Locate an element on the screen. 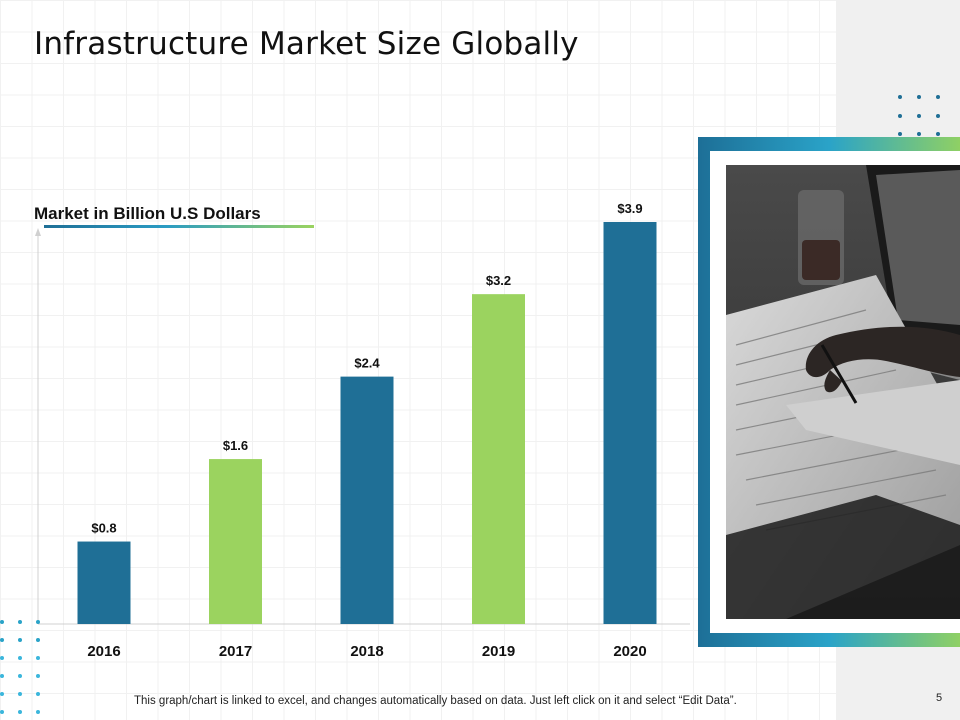 The height and width of the screenshot is (720, 960). page-number: 5 is located at coordinates (939, 698).